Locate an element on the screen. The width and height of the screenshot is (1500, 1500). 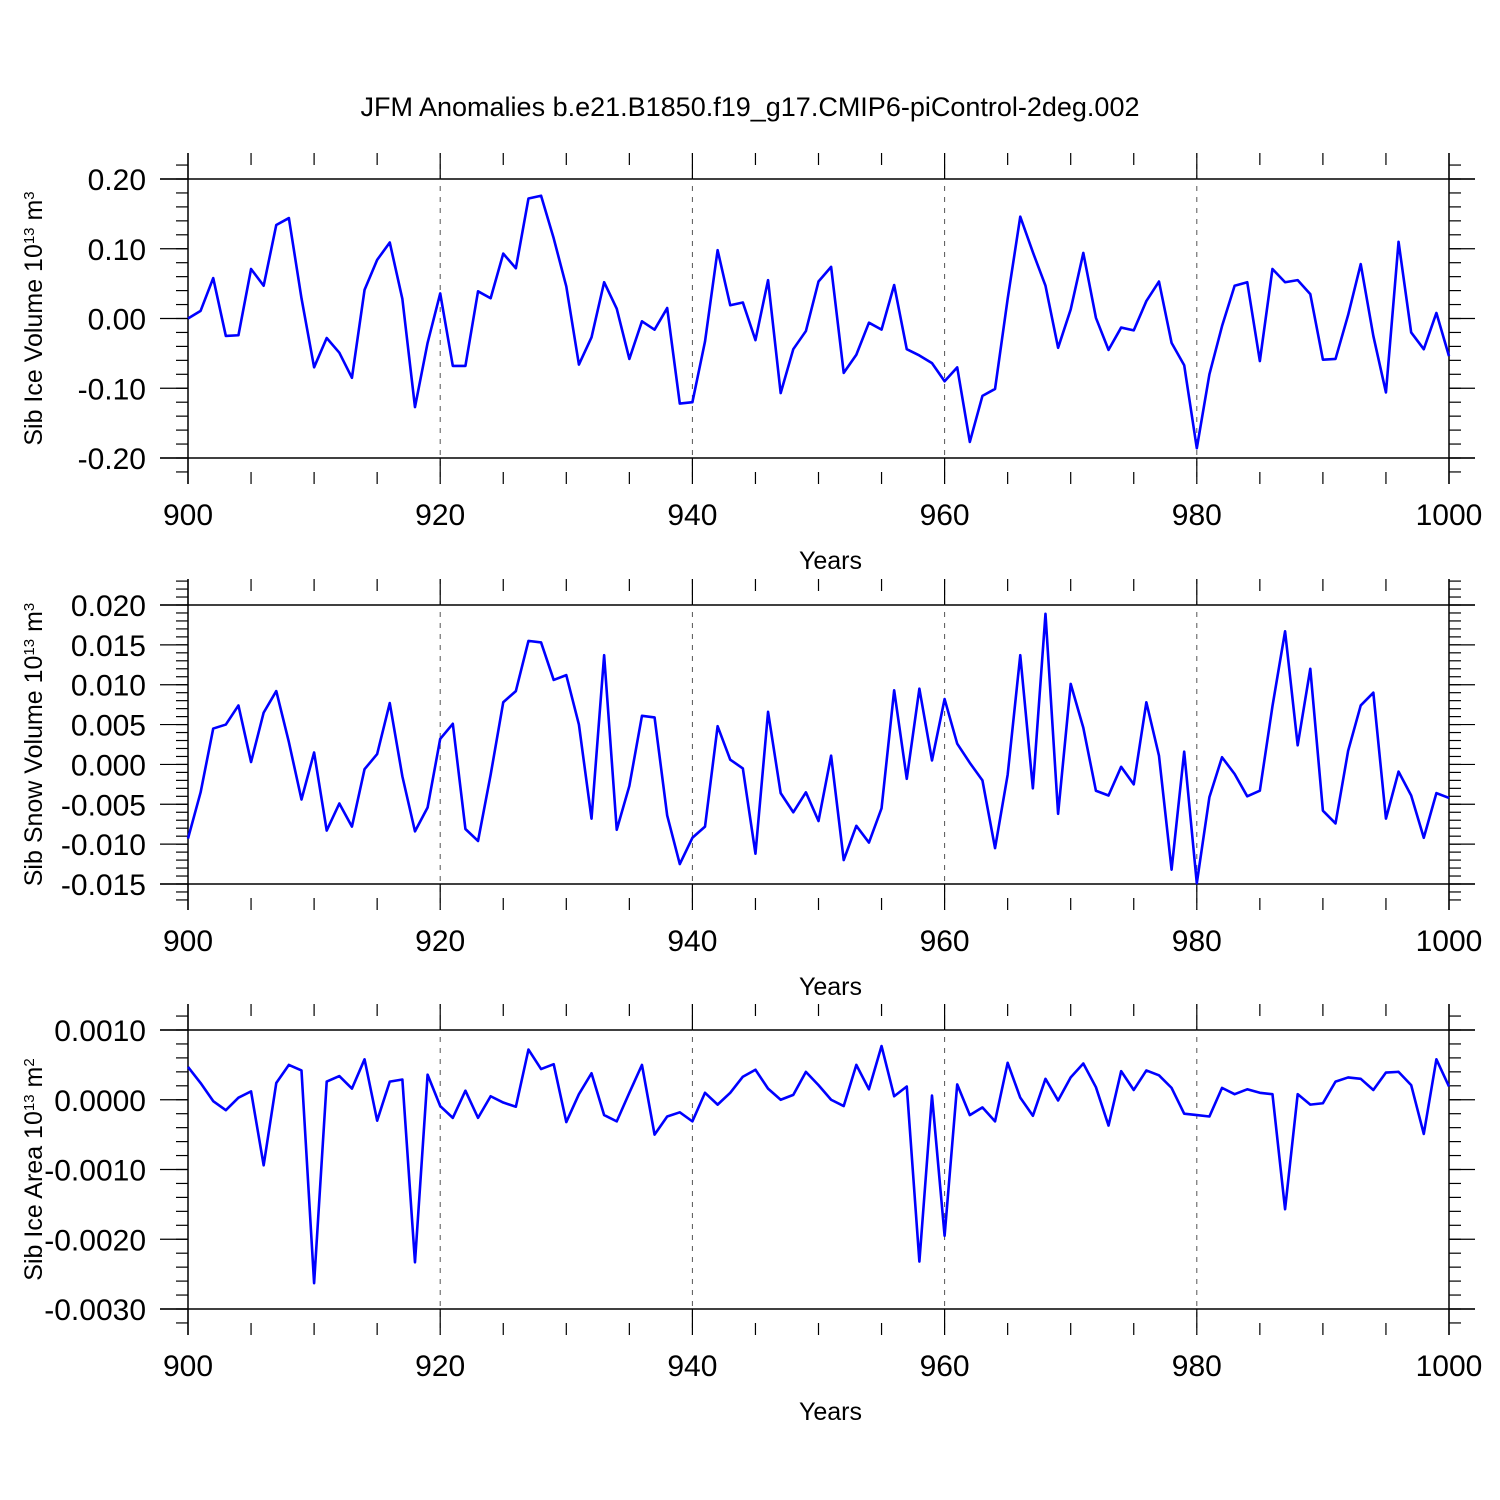
y-axis-label-part: Sib Snow Volume 10 is located at coordinates (34, 771).